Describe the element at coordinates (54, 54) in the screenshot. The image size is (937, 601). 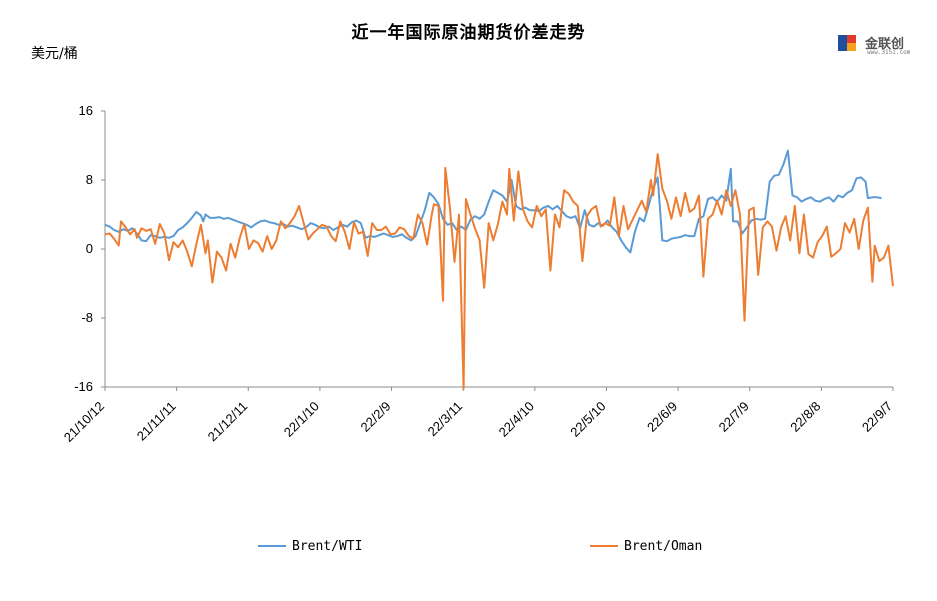
I see `y-axis-unit-label: 美元/桶` at that location.